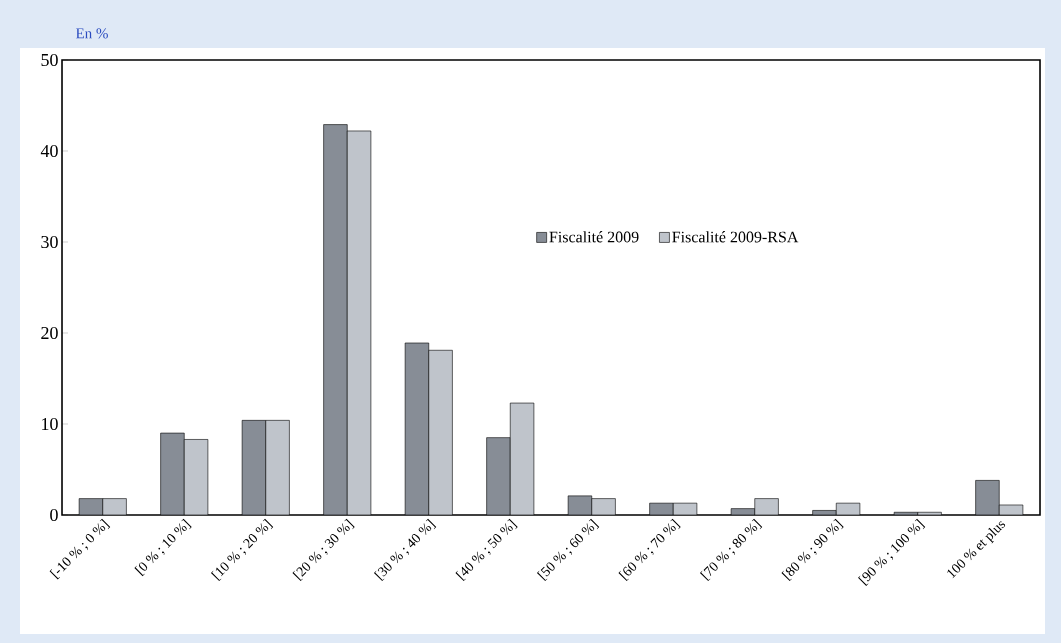 The height and width of the screenshot is (643, 1061). Describe the element at coordinates (405, 550) in the screenshot. I see `x-tick-label: [30 % ; 40 %]` at that location.